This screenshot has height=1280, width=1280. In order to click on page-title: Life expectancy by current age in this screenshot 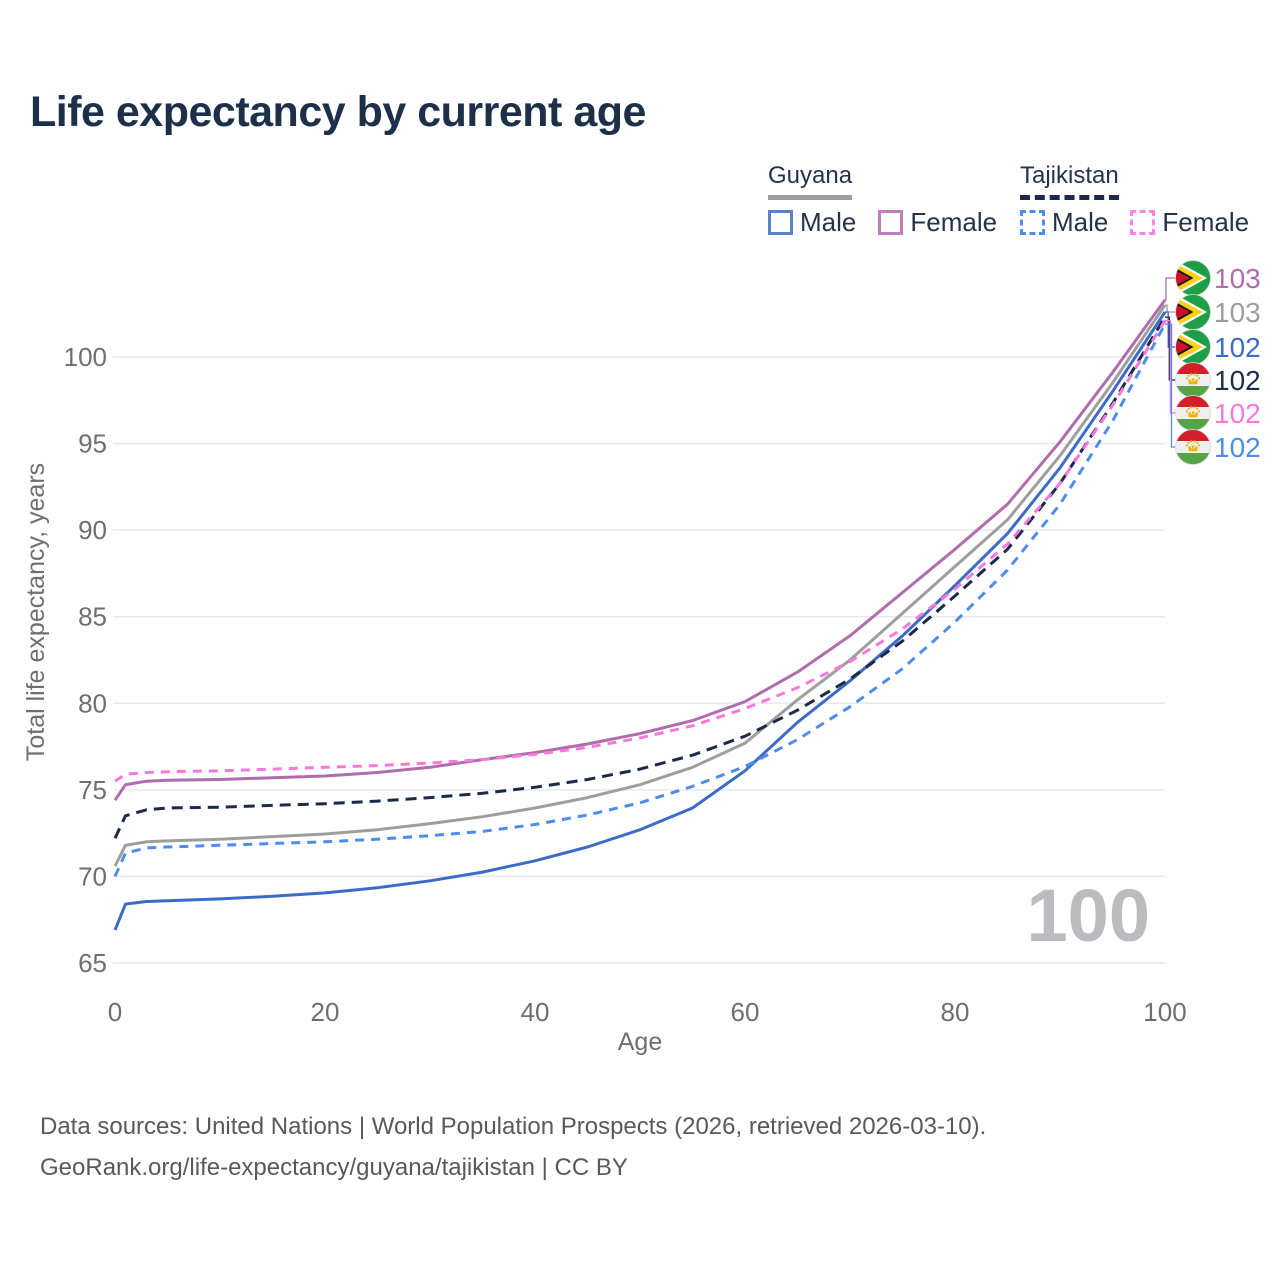, I will do `click(338, 112)`.